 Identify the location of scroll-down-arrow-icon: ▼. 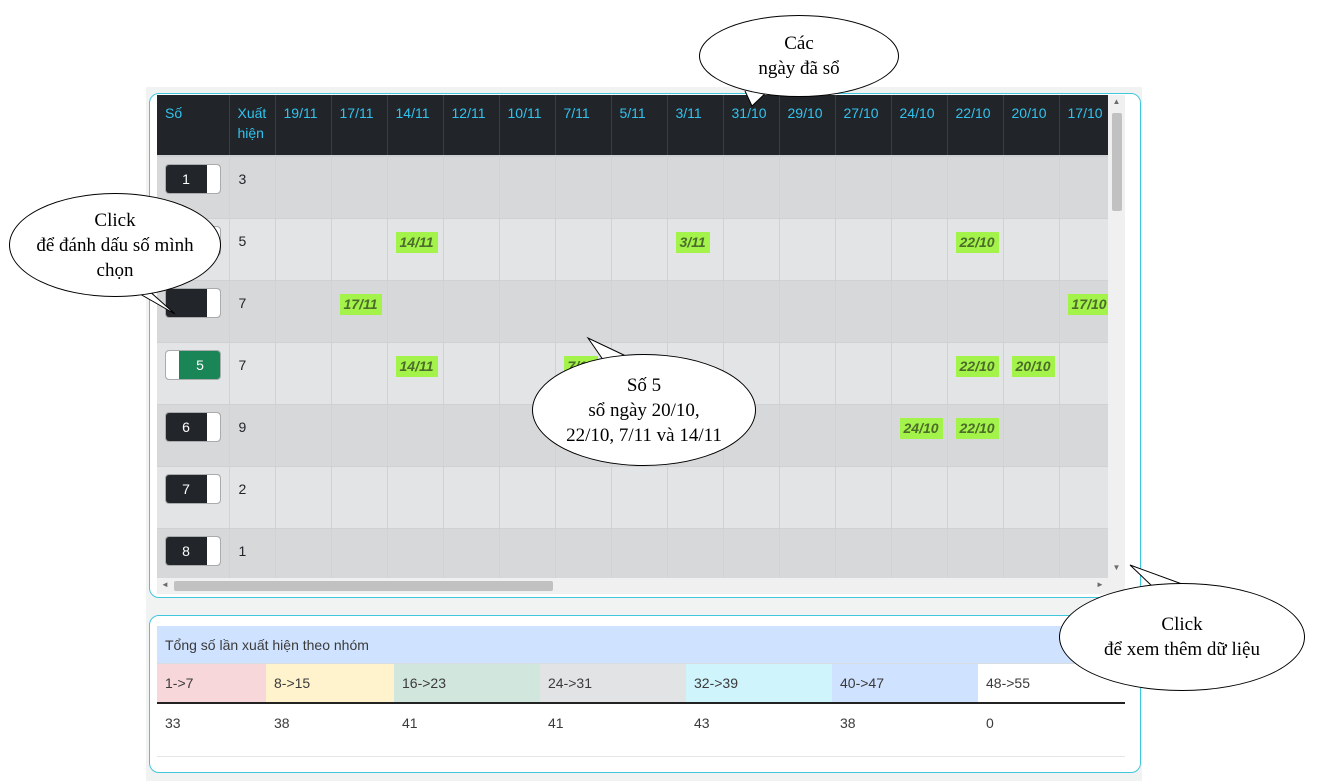
(1116, 567).